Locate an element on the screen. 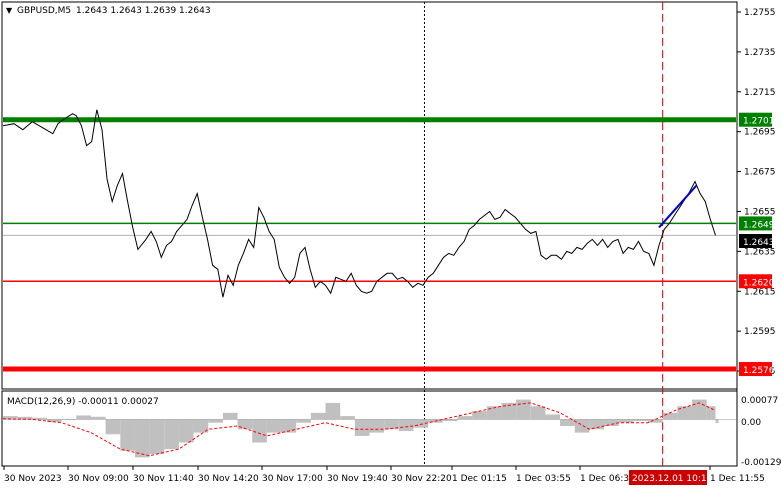  current-price-label: 1.2643 is located at coordinates (759, 243).